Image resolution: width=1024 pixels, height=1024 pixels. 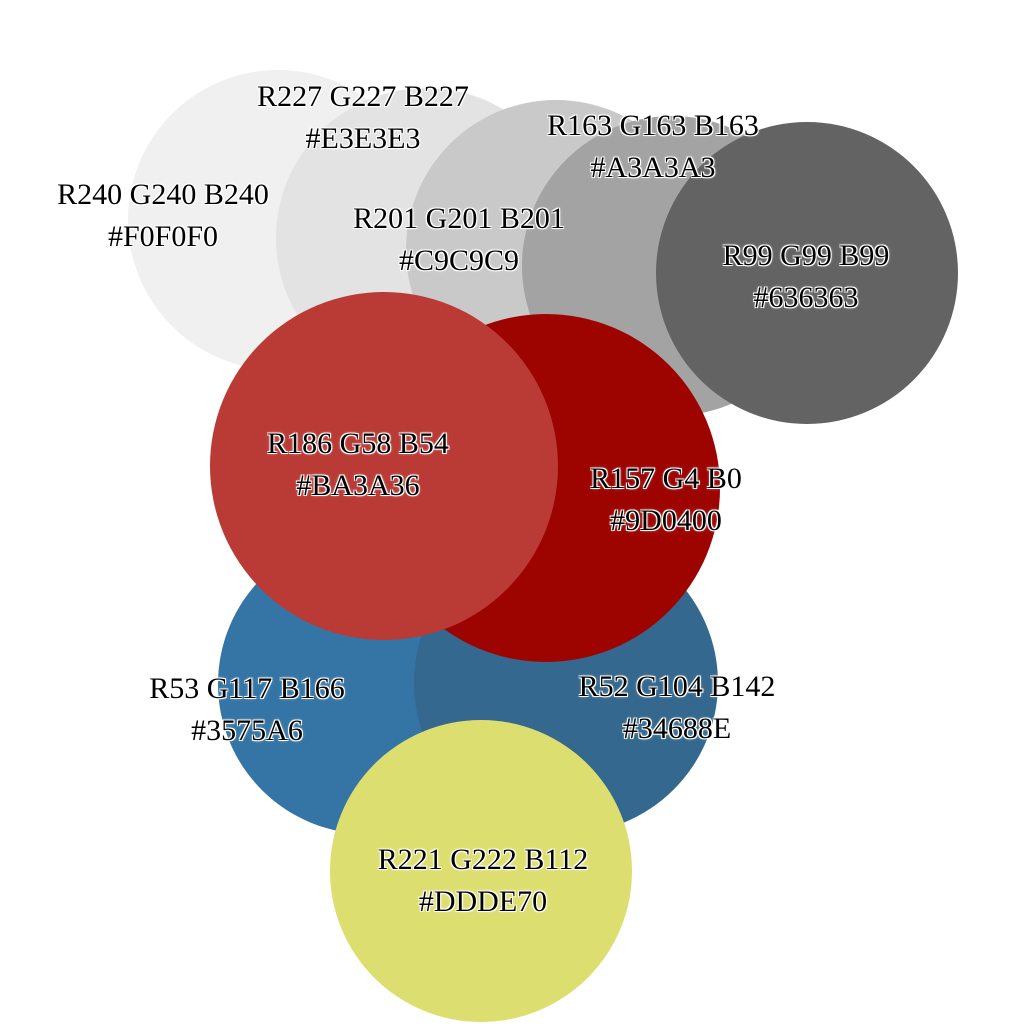 What do you see at coordinates (459, 240) in the screenshot?
I see `swatch-label-c9c9c9: R201 G201 B201 #C9C9C9` at bounding box center [459, 240].